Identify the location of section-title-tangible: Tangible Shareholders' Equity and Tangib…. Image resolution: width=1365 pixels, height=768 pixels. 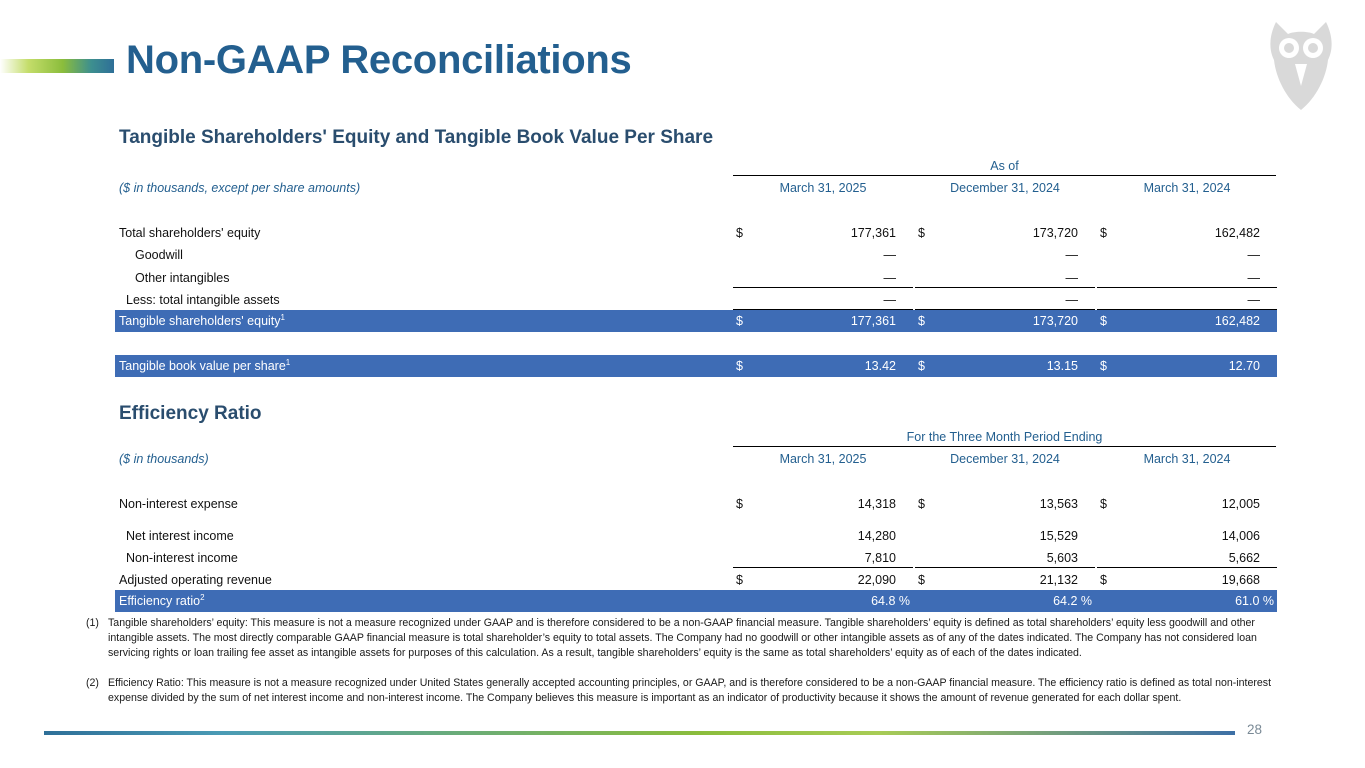
(416, 137).